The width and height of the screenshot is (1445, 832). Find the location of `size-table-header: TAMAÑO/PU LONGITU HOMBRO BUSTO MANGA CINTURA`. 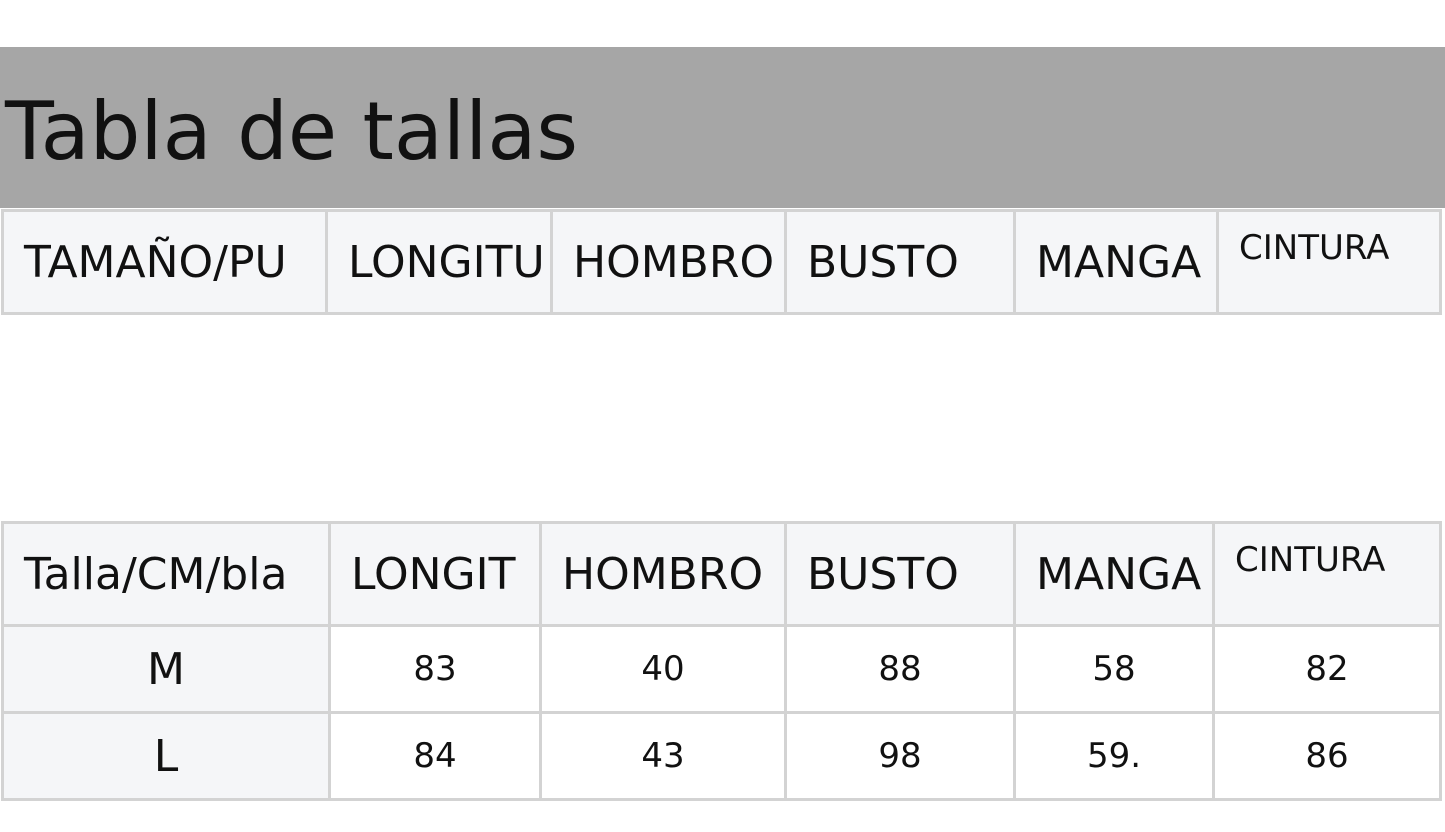

size-table-header: TAMAÑO/PU LONGITU HOMBRO BUSTO MANGA CINTURA is located at coordinates (721, 262).